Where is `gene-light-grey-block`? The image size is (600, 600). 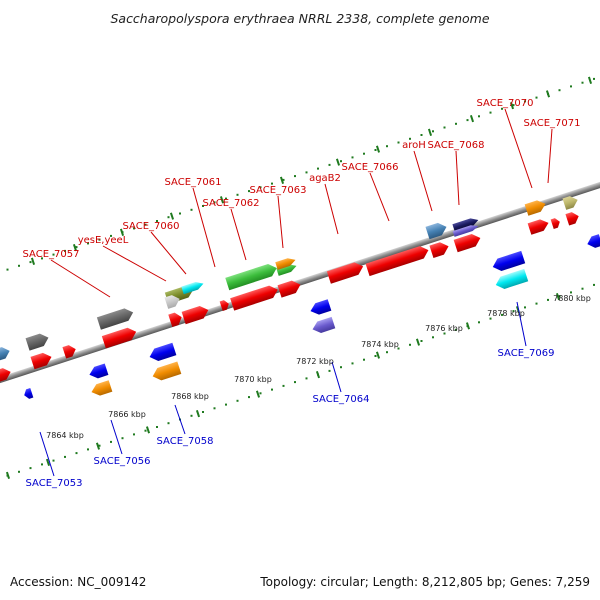
gene-light-grey-block is located at coordinates (172, 302).